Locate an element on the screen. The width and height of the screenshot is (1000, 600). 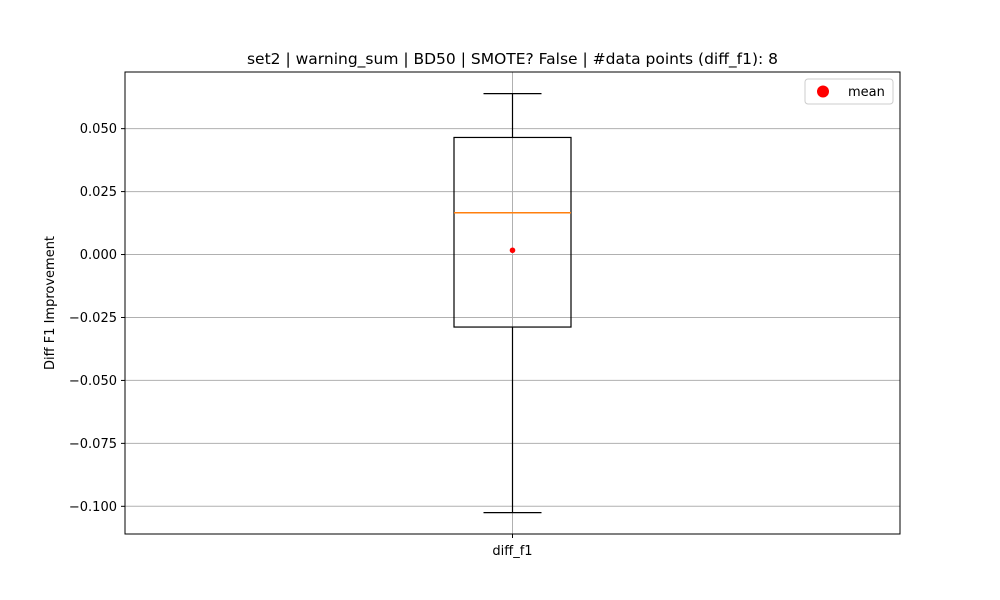
x-tick-label: diff_f1 is located at coordinates (512, 551).